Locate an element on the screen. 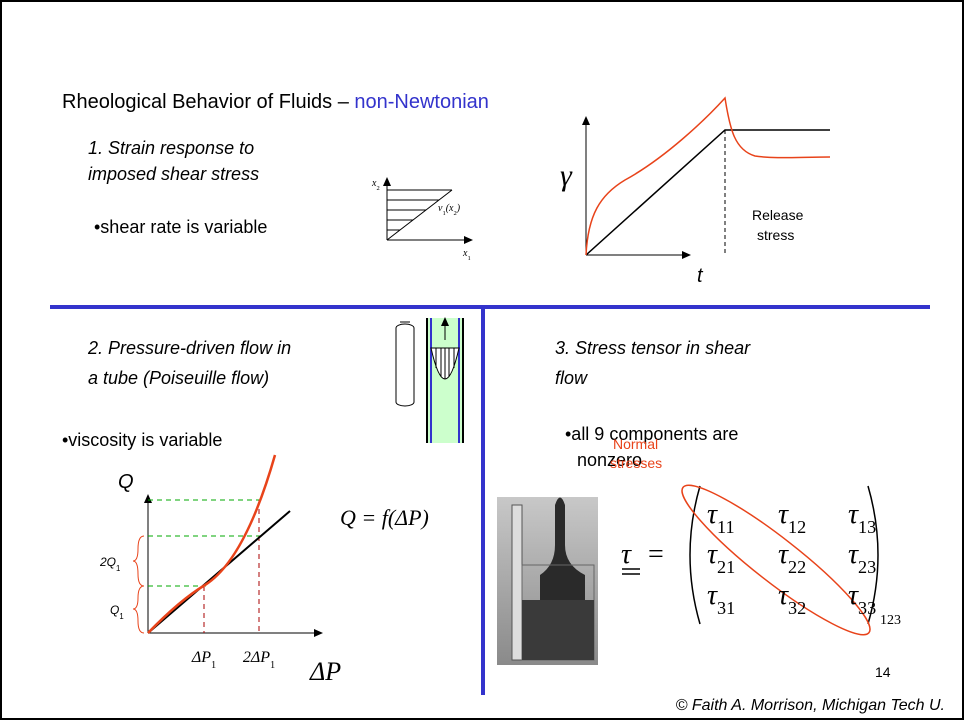 The height and width of the screenshot is (721, 965). tensor-entry: τ12 is located at coordinates (792, 518).